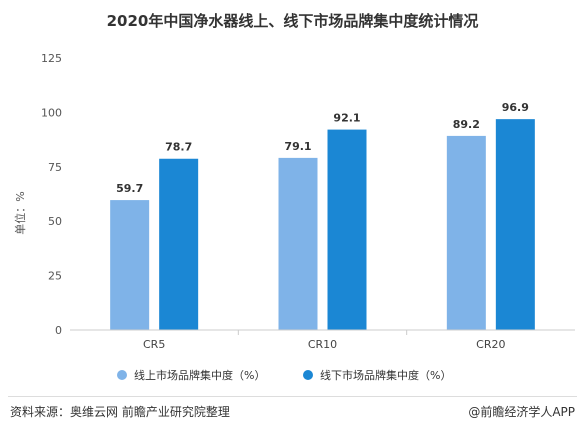  What do you see at coordinates (51, 194) in the screenshot?
I see `y-axis: 0 25 50 75 100 125` at bounding box center [51, 194].